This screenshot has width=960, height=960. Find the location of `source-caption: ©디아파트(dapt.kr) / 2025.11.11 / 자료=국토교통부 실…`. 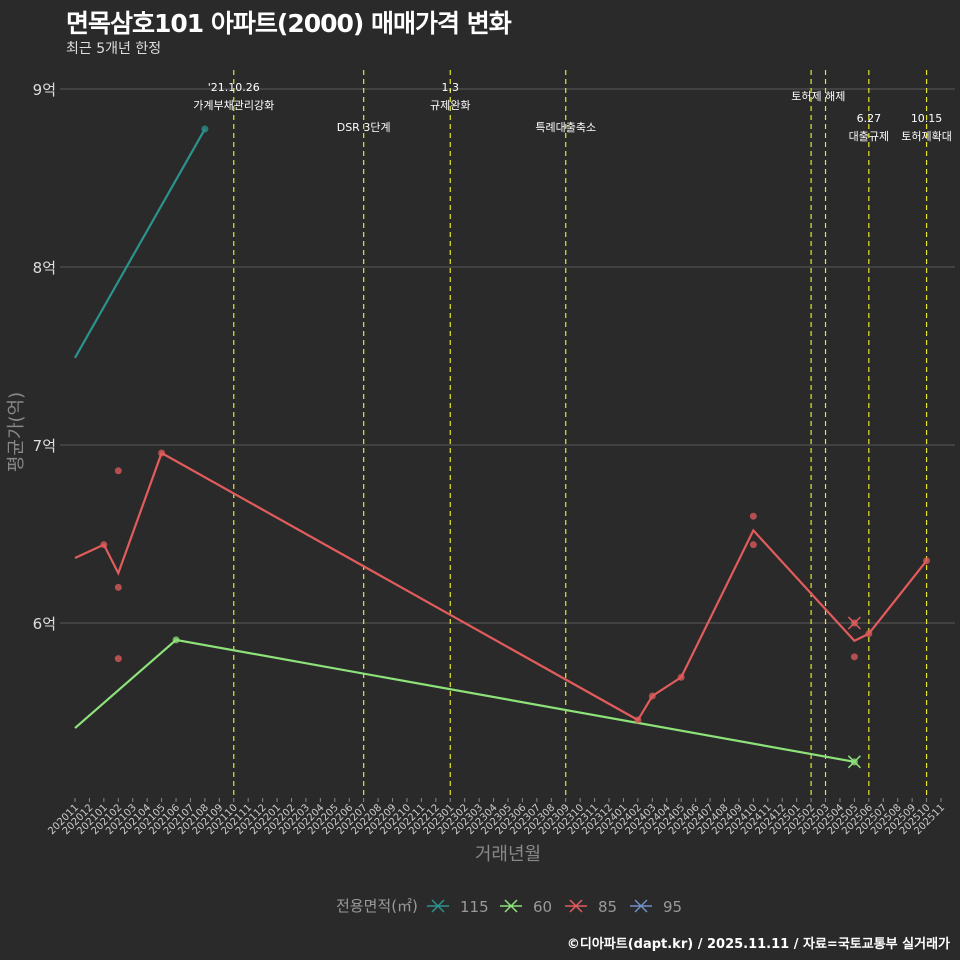

source-caption: ©디아파트(dapt.kr) / 2025.11.11 / 자료=국토교통부 실… is located at coordinates (758, 944).